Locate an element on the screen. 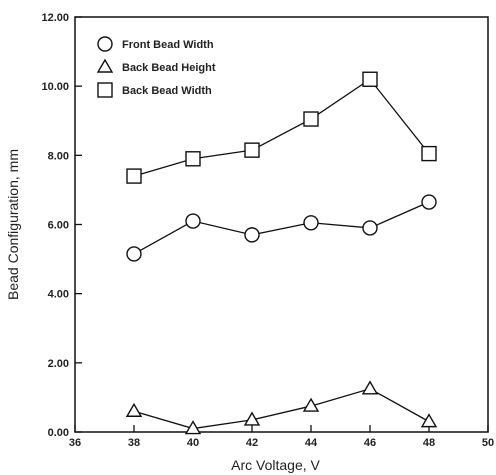 The width and height of the screenshot is (496, 475). x-tick-label: 42 is located at coordinates (252, 443).